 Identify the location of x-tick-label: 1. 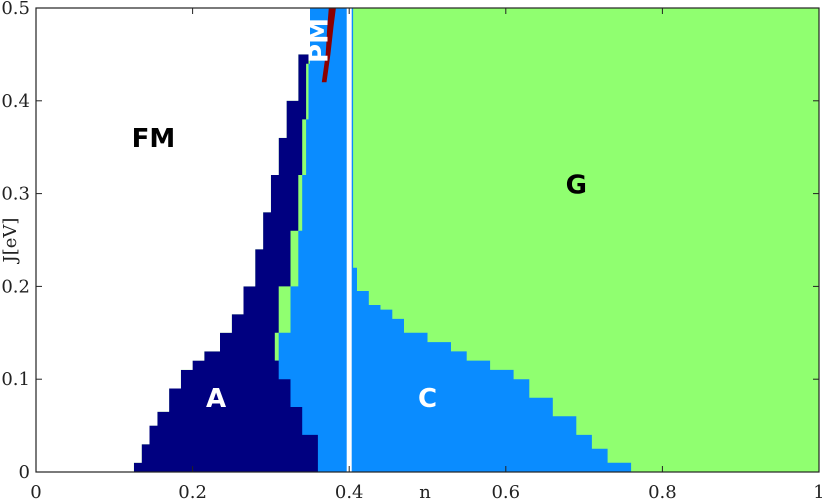
(817, 491).